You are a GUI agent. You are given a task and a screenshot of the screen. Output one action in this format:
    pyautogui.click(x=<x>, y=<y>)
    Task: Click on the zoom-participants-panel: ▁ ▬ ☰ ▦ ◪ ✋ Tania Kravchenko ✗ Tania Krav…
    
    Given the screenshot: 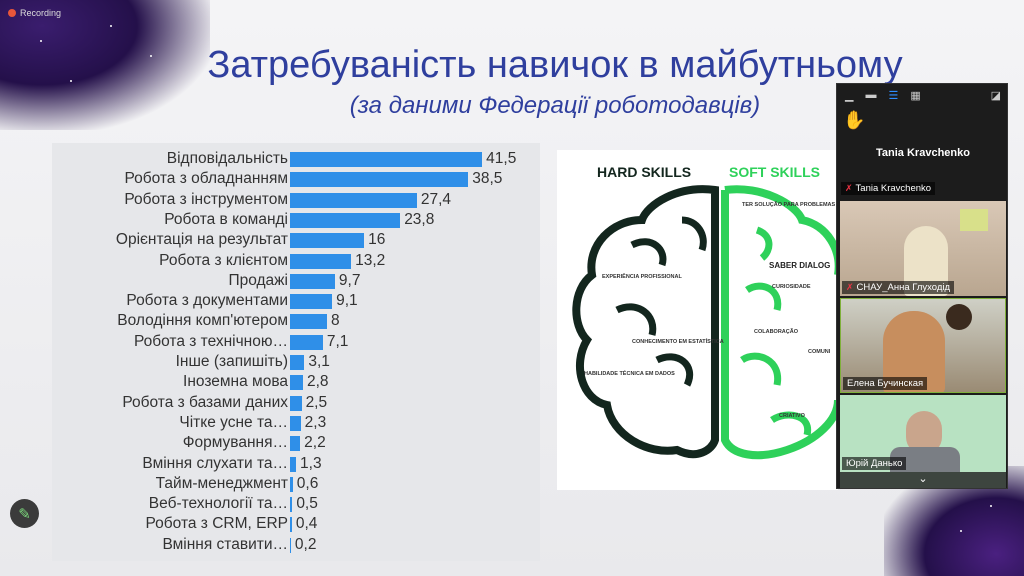 What is the action you would take?
    pyautogui.click(x=922, y=286)
    